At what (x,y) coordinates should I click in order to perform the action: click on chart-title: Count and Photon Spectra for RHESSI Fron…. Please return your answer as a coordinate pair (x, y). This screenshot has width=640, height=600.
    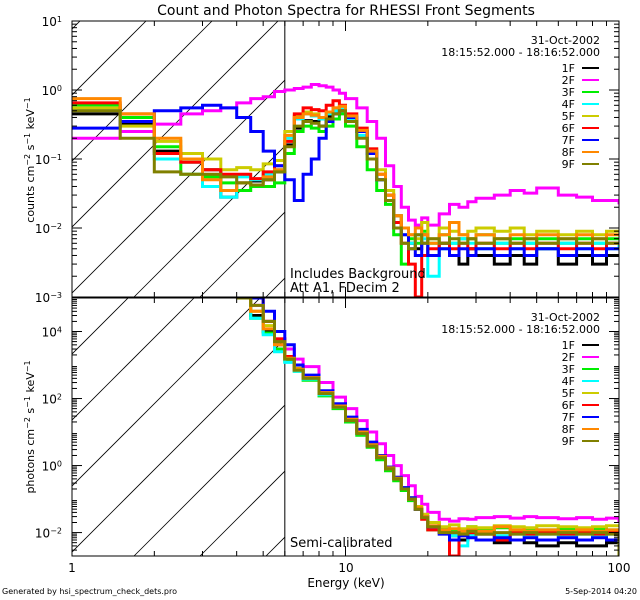
    Looking at the image, I should click on (346, 11).